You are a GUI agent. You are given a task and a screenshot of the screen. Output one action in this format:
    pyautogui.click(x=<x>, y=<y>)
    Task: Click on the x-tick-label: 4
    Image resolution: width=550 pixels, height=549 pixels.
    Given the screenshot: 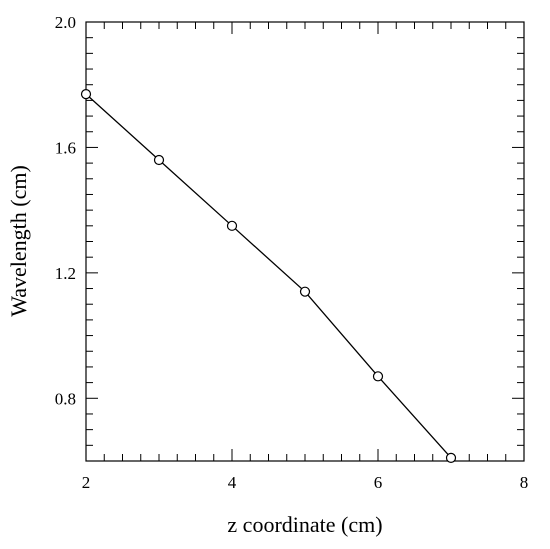 What is the action you would take?
    pyautogui.click(x=232, y=482)
    